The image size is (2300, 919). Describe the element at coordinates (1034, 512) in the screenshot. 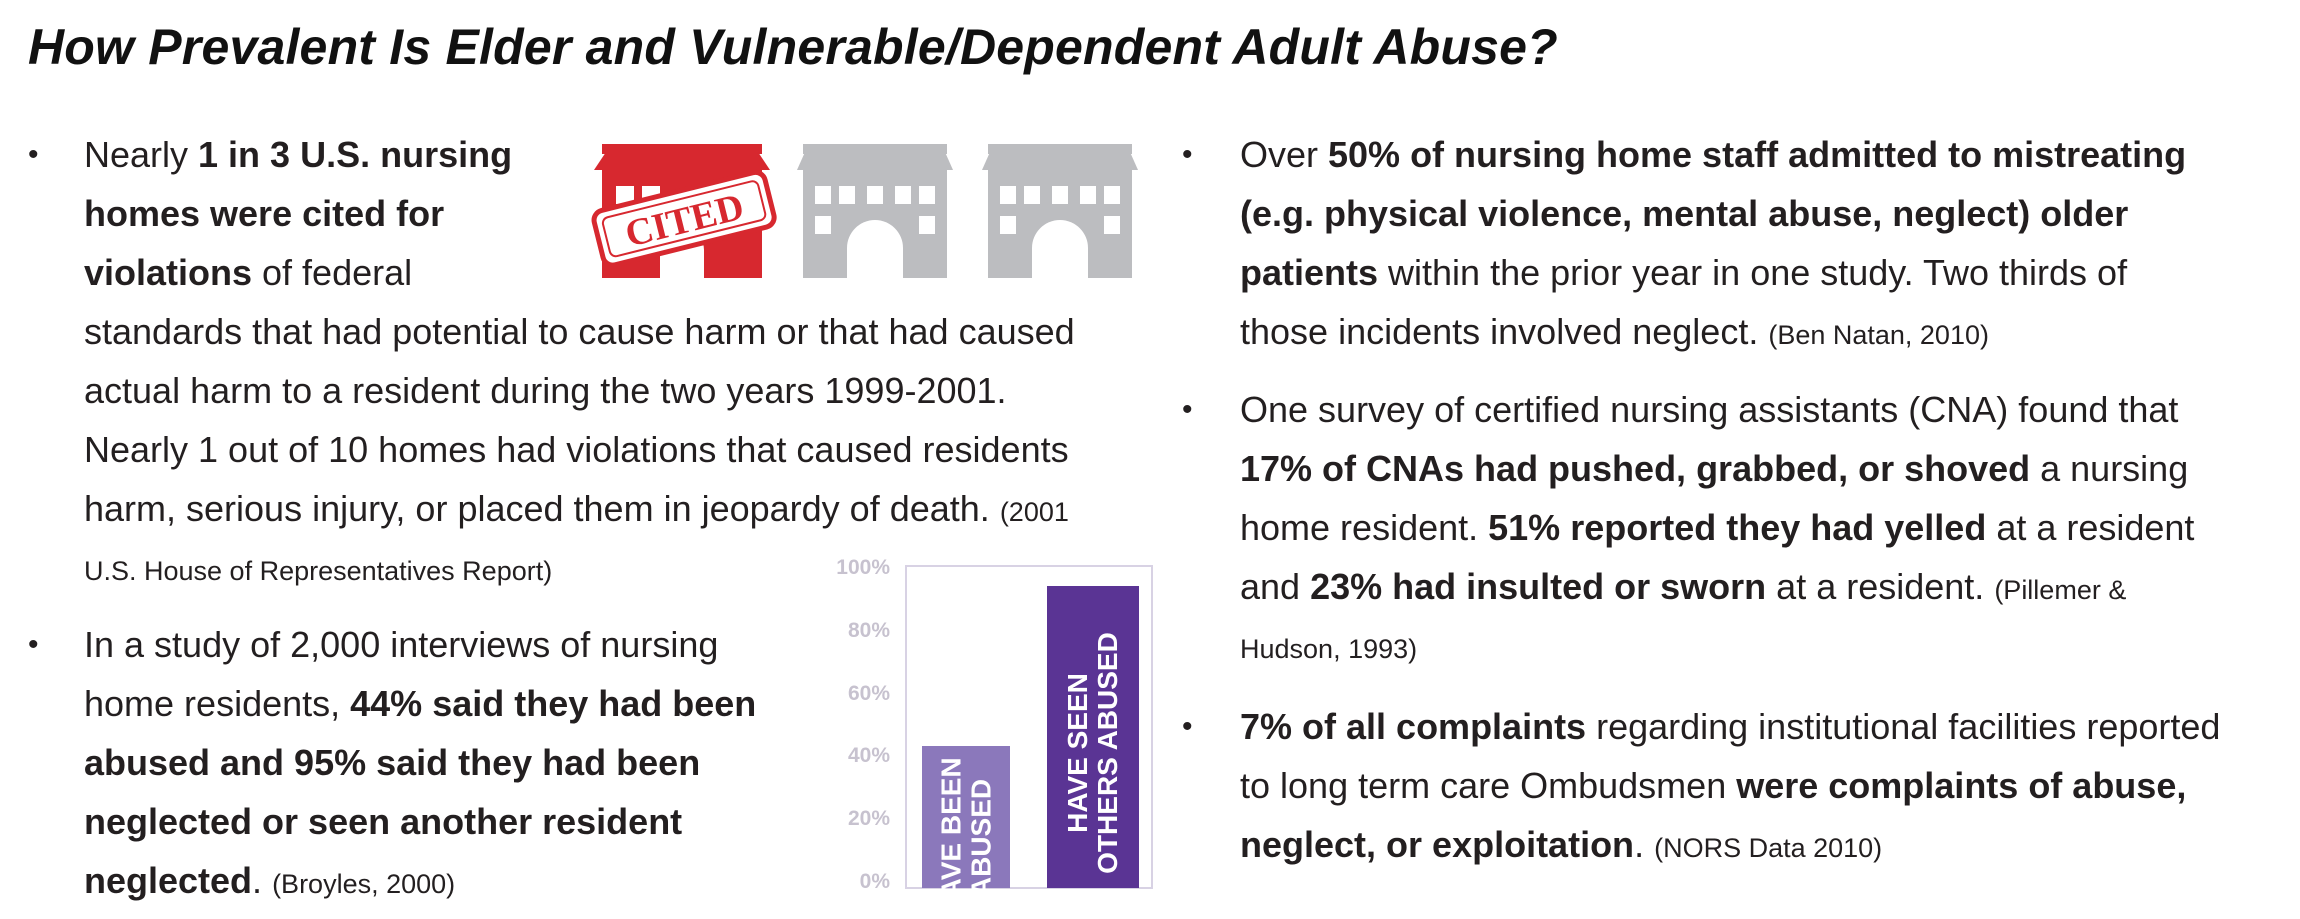

I see `citation: (2001` at that location.